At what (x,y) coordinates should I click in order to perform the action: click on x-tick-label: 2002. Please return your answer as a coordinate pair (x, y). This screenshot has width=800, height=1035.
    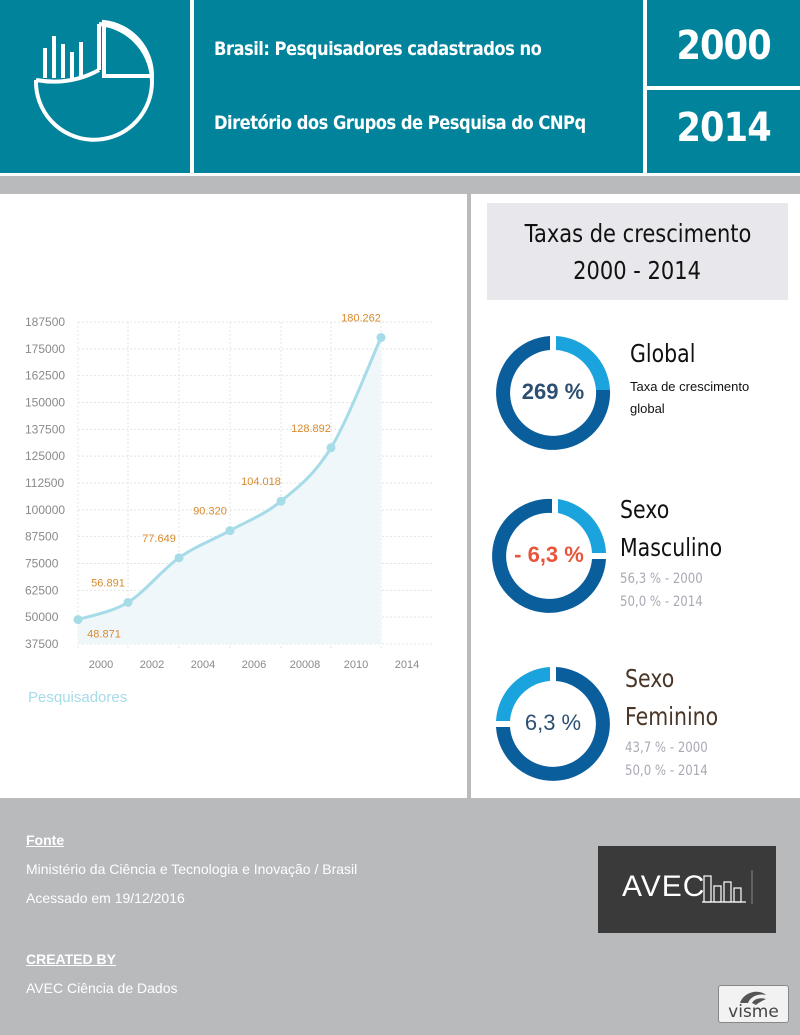
    Looking at the image, I should click on (152, 665).